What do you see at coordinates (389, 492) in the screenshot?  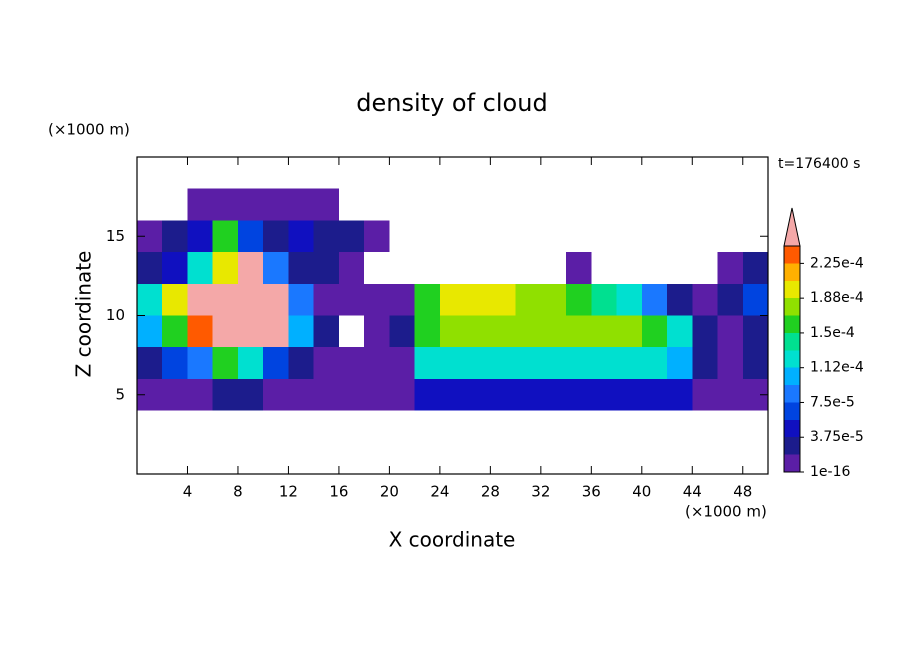 I see `x-tick-label: 20` at bounding box center [389, 492].